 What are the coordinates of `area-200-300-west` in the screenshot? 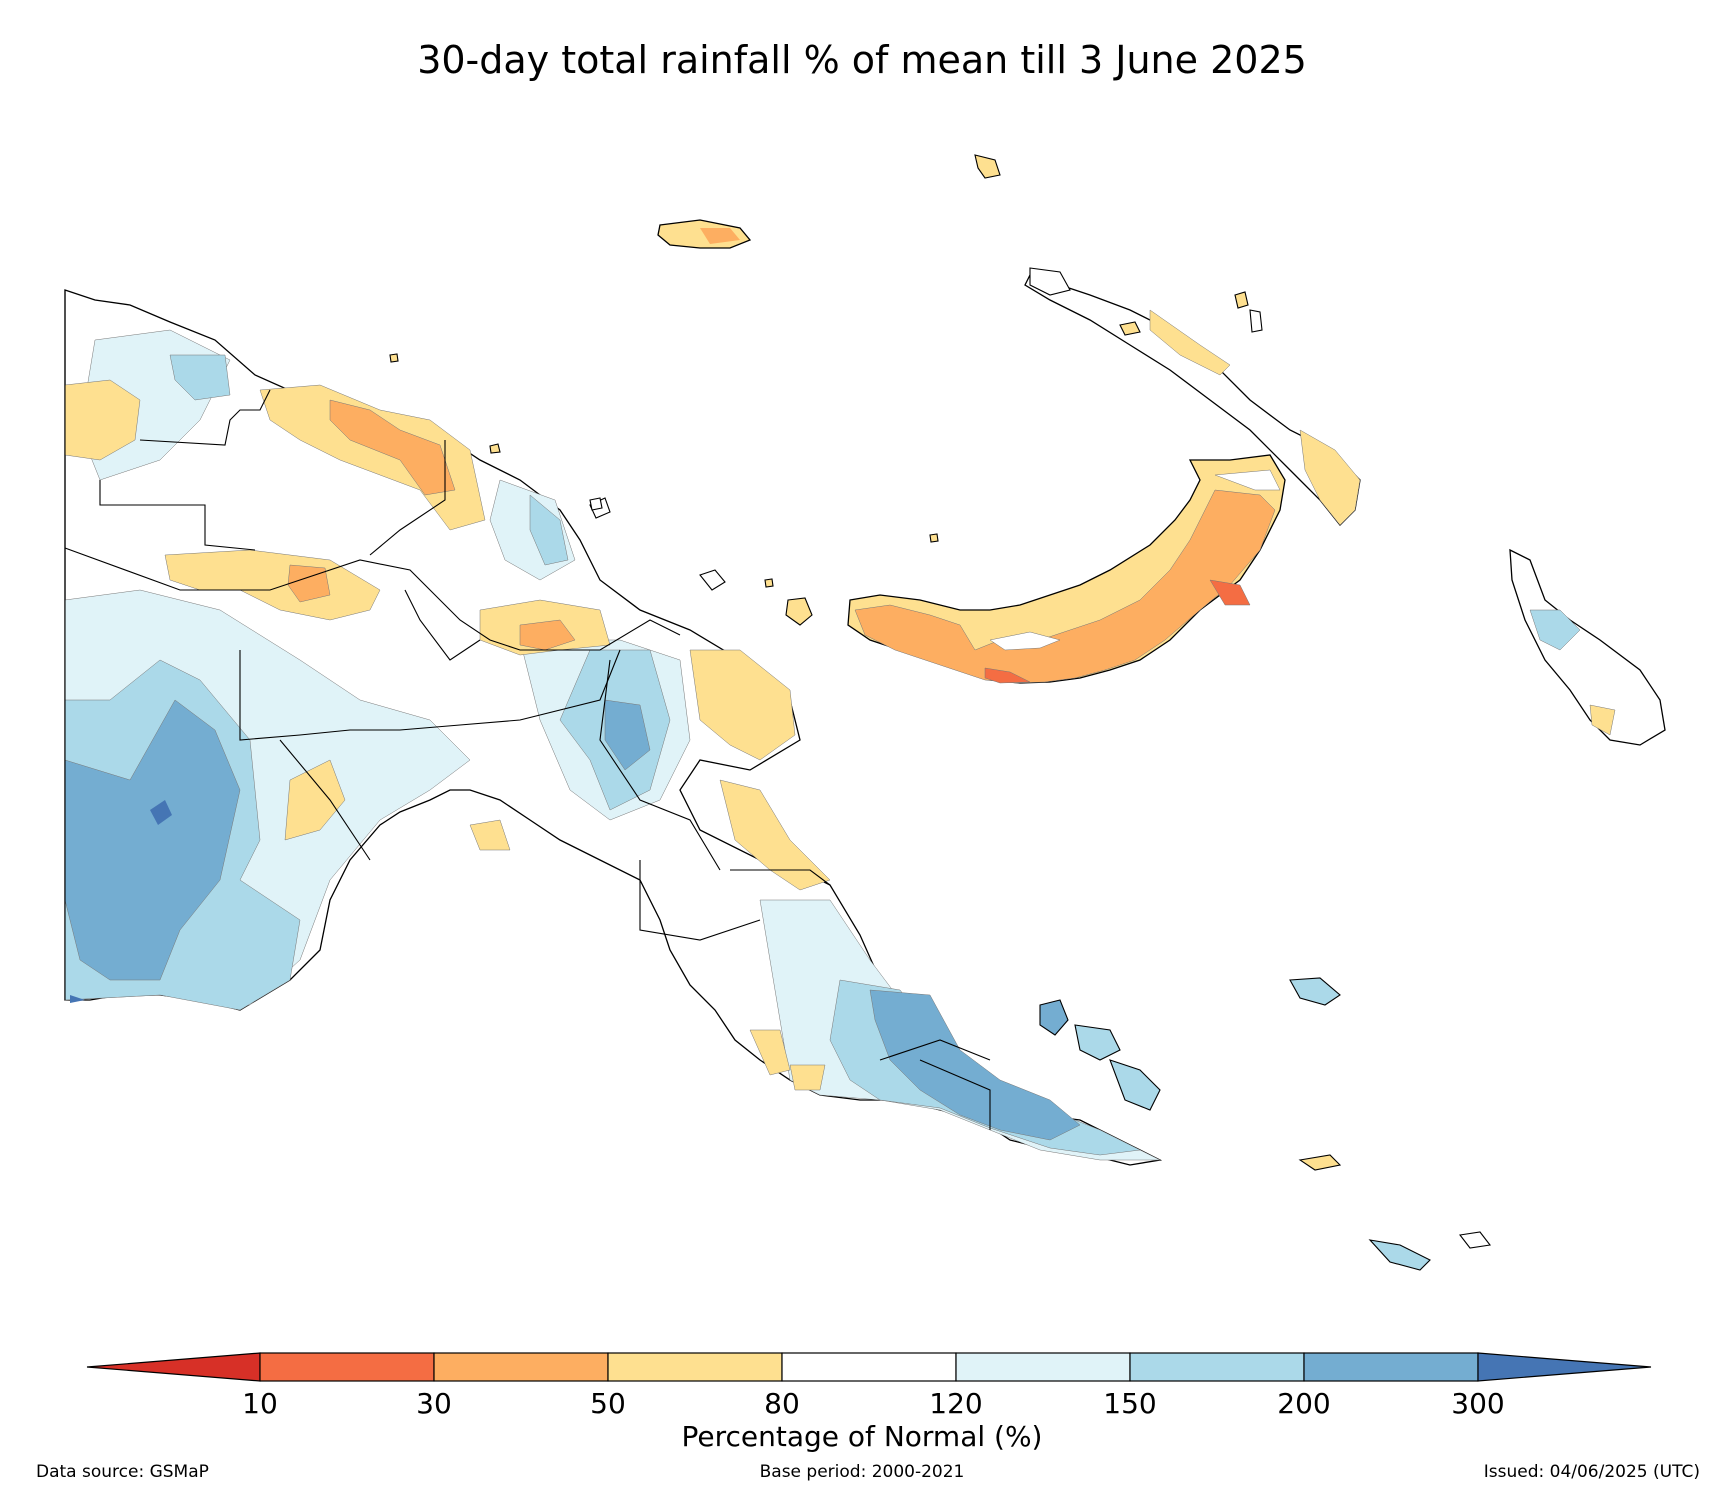 It's located at (152, 840).